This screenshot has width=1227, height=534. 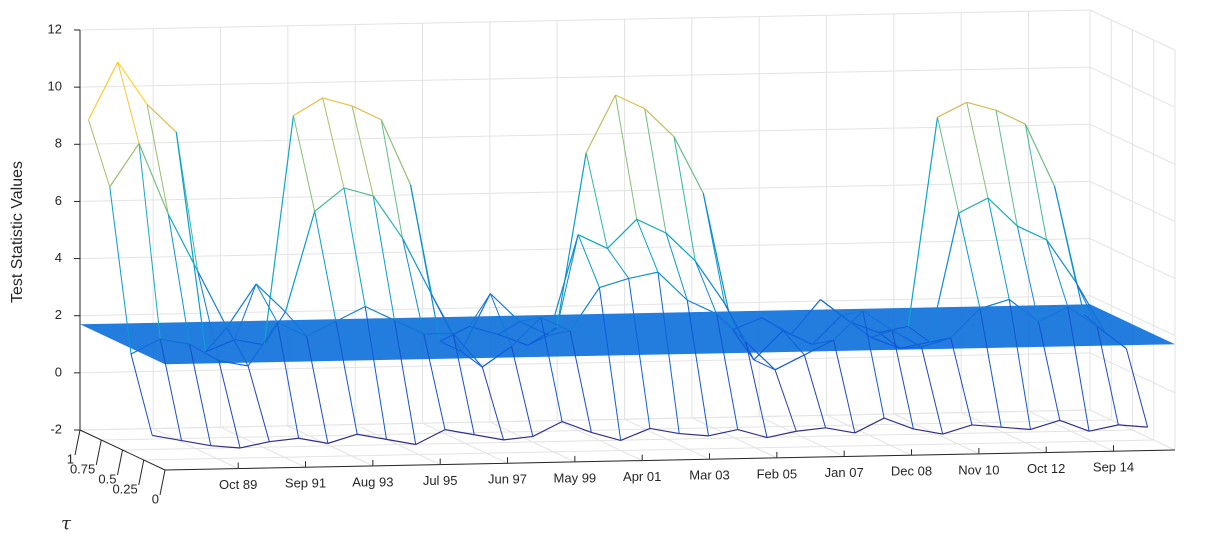 I want to click on tau-tick-label: 0.5, so click(x=107, y=478).